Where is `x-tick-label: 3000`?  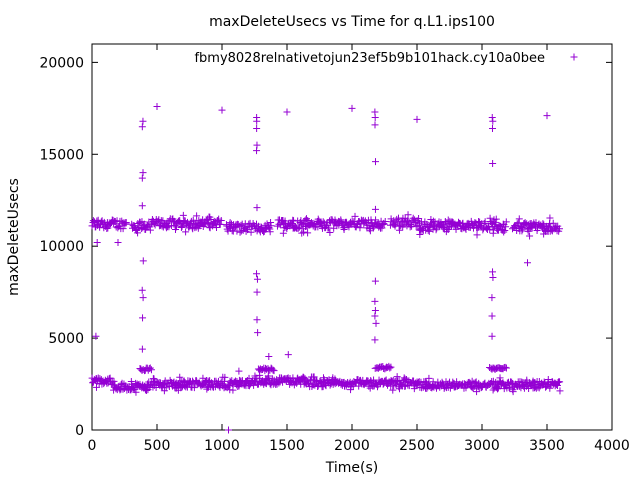
x-tick-label: 3000 is located at coordinates (482, 446).